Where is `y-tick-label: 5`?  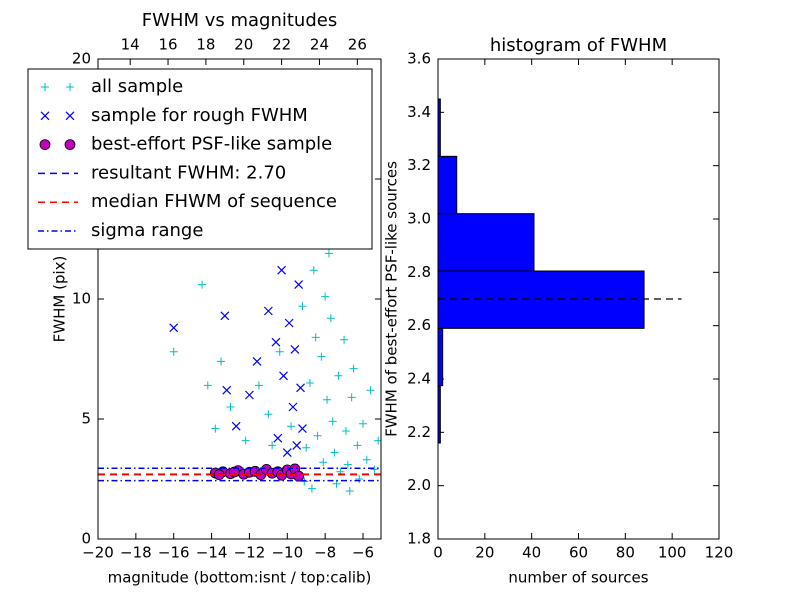 y-tick-label: 5 is located at coordinates (86, 419).